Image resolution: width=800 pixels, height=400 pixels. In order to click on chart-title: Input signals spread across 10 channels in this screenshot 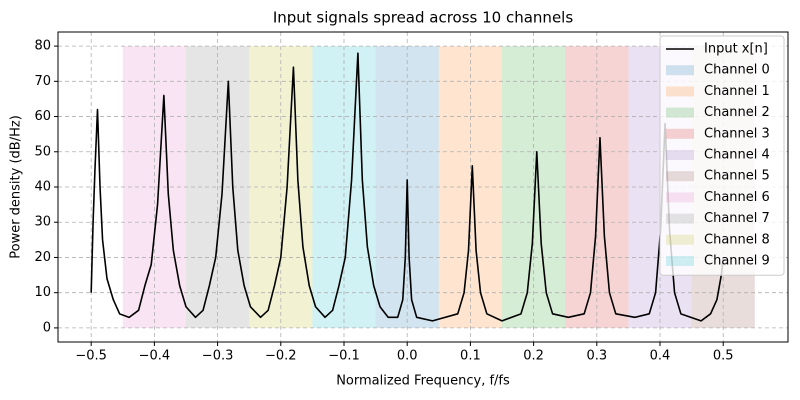, I will do `click(423, 18)`.